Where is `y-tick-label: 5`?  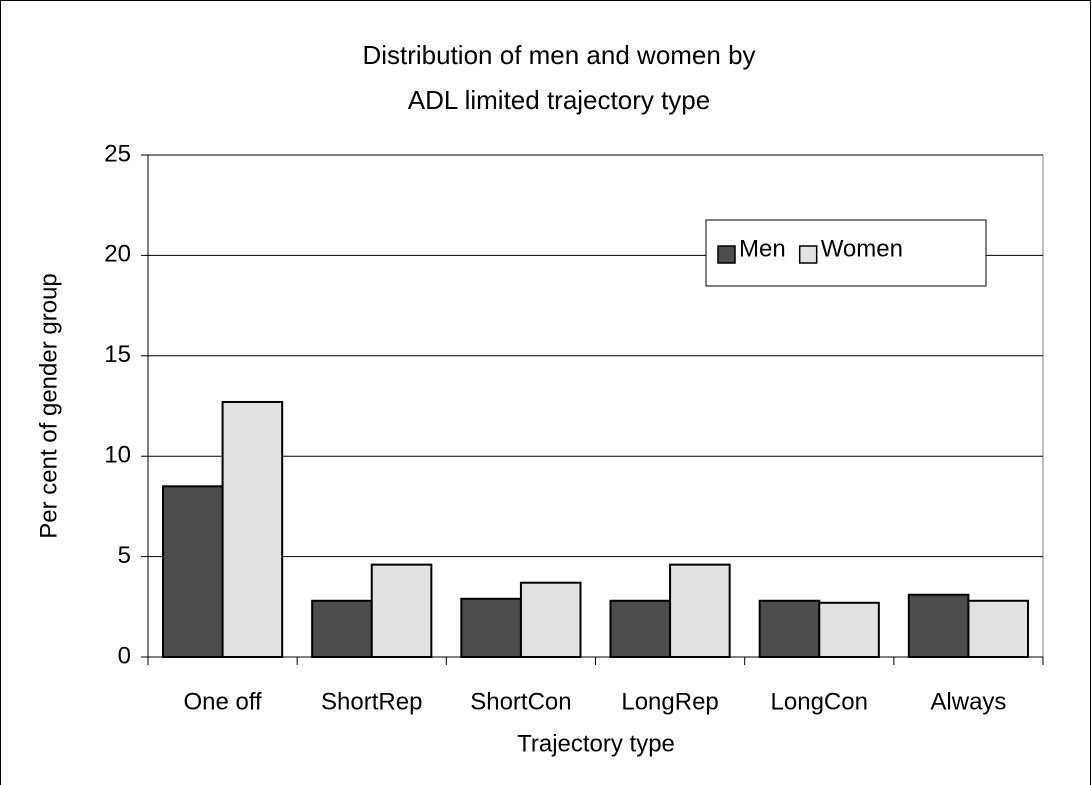 y-tick-label: 5 is located at coordinates (124, 555).